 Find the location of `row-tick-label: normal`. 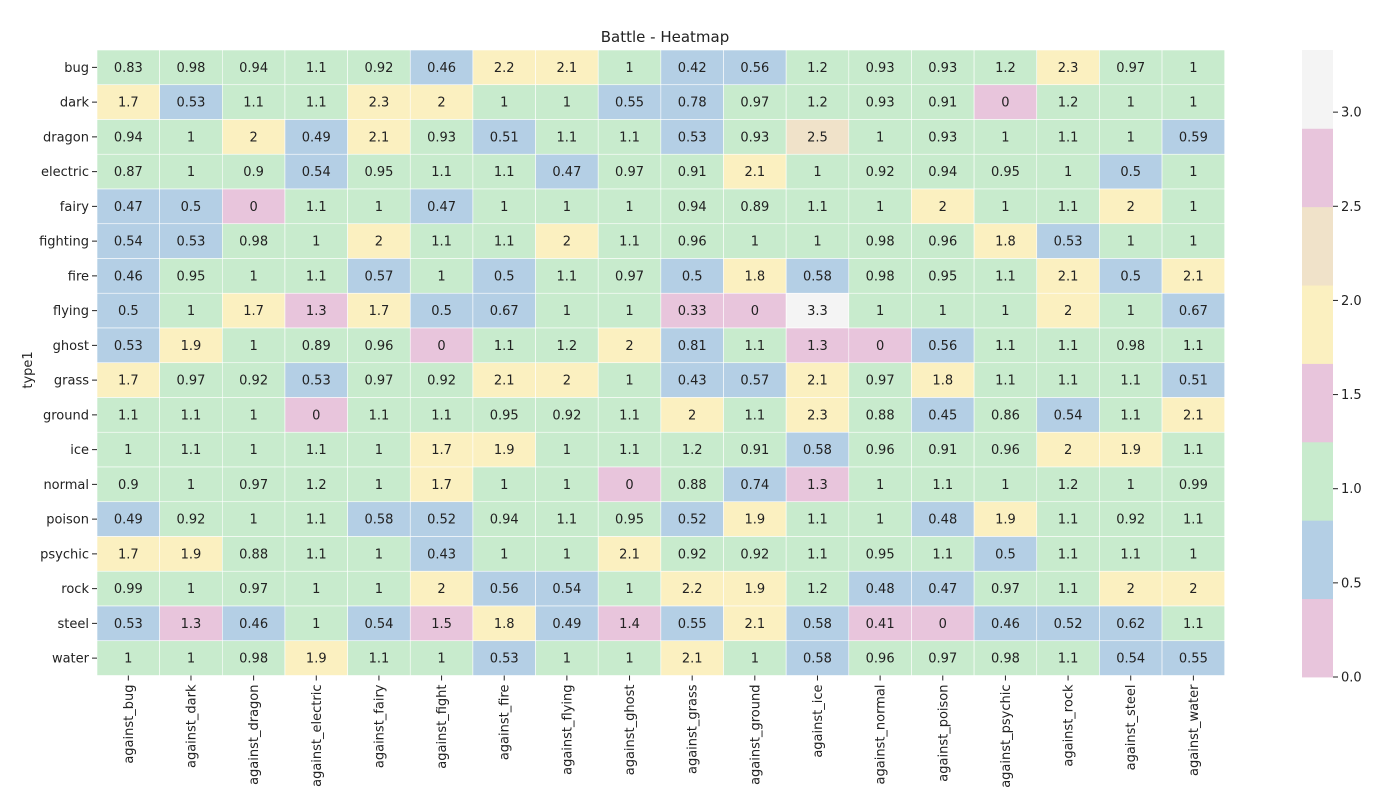

row-tick-label: normal is located at coordinates (66, 485).